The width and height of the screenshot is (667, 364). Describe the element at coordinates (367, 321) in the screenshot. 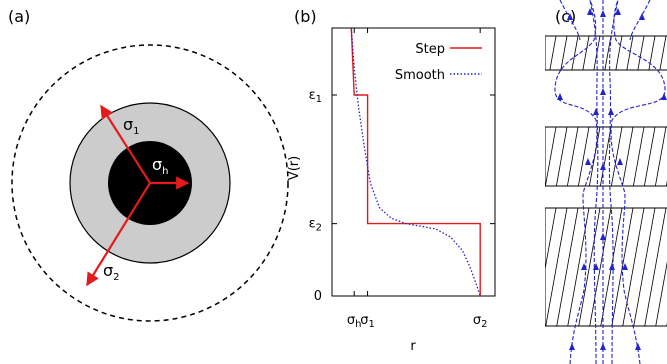

I see `x-tick-label: σ1` at that location.